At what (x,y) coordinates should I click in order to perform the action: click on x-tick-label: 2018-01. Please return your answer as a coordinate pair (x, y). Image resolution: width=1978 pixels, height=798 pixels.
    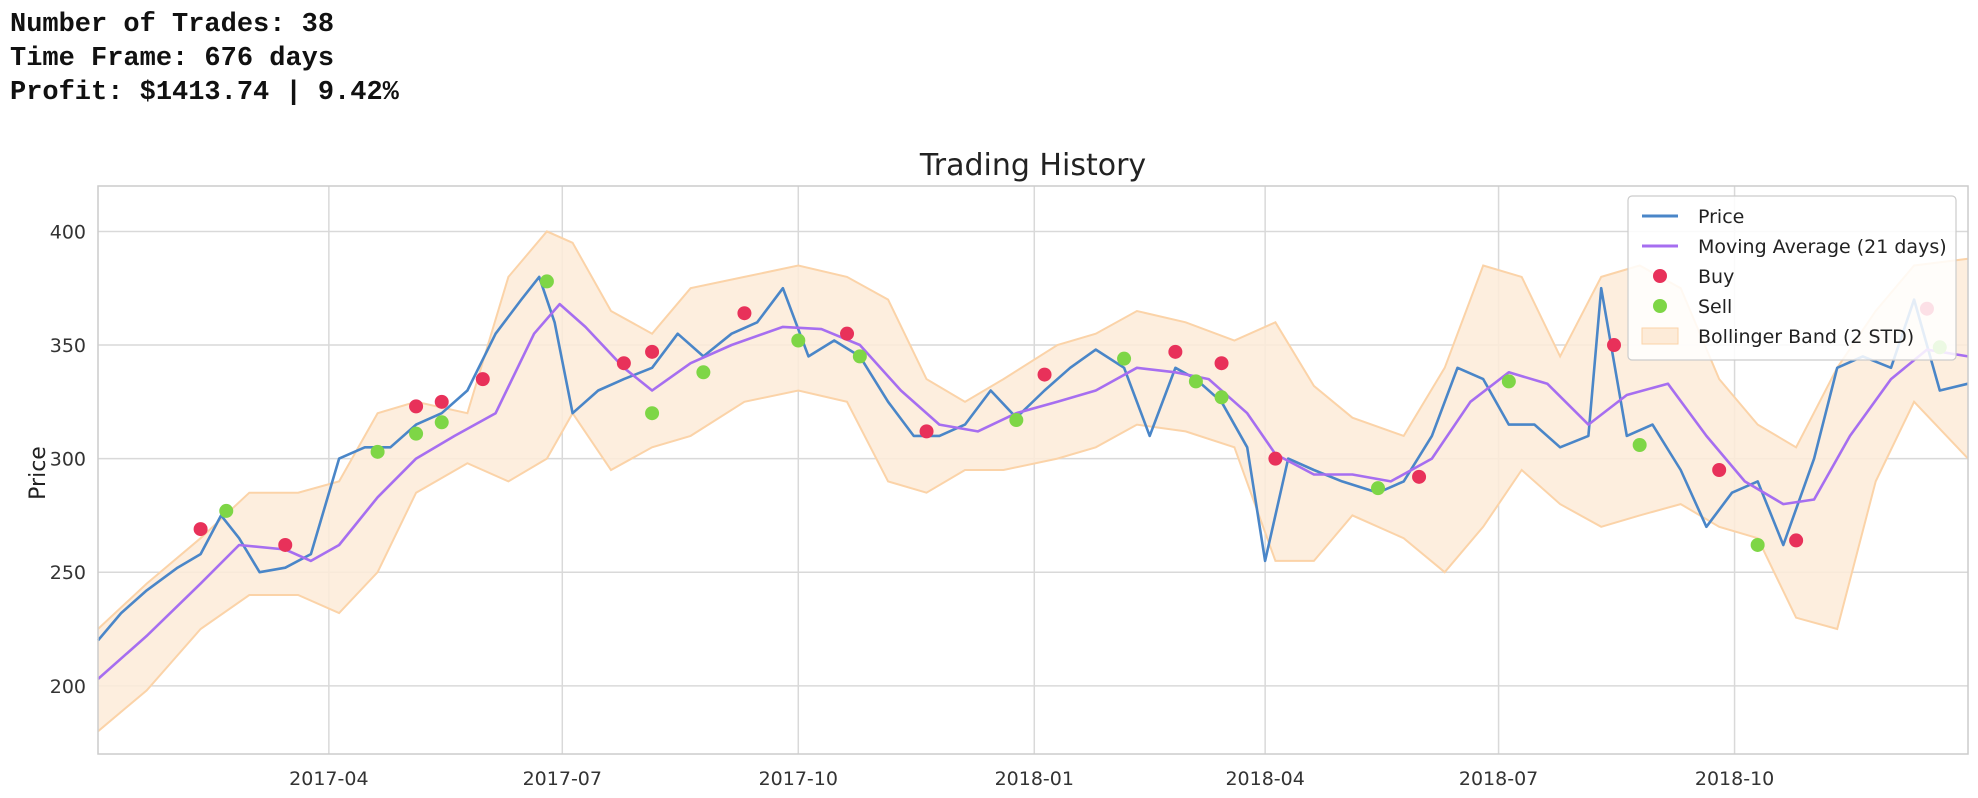
    Looking at the image, I should click on (1034, 779).